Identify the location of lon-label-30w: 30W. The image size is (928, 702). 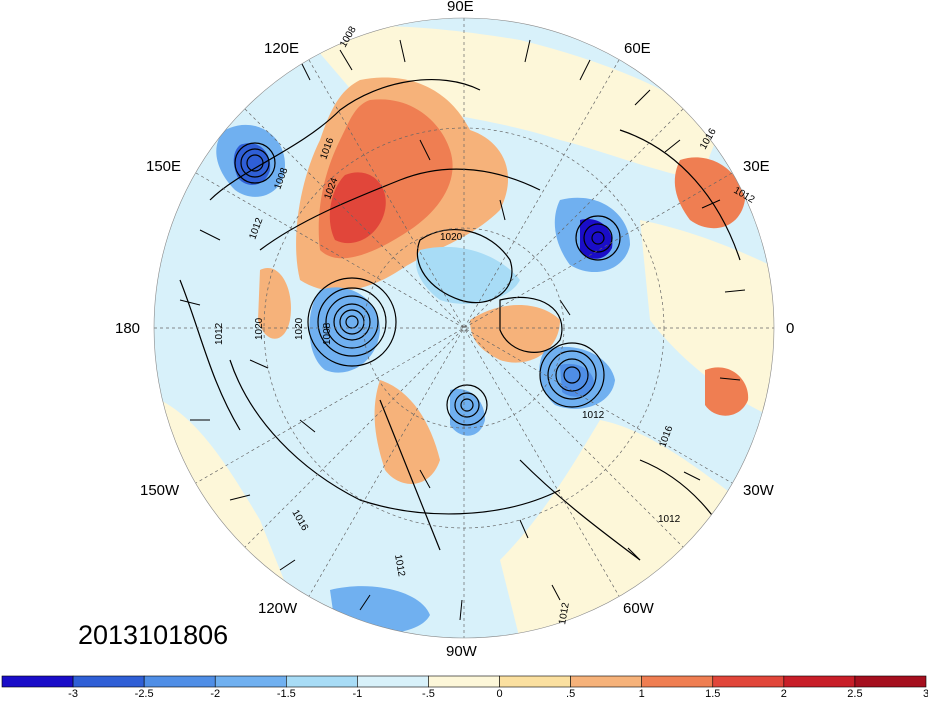
(758, 490).